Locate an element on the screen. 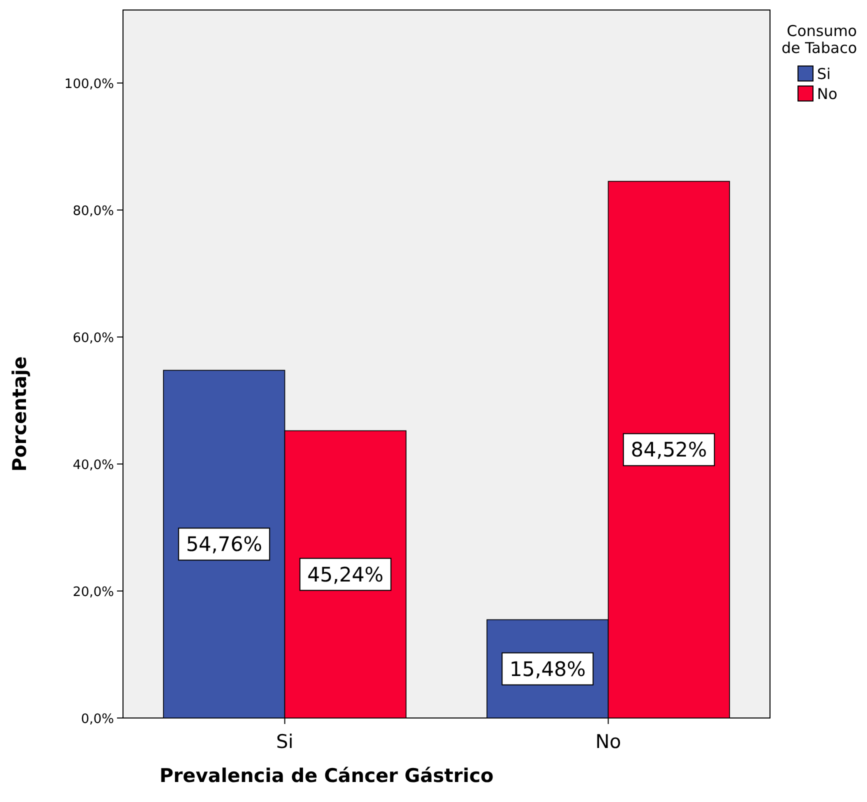 Image resolution: width=867 pixels, height=802 pixels. y-tick-label: 40,0% is located at coordinates (93, 466).